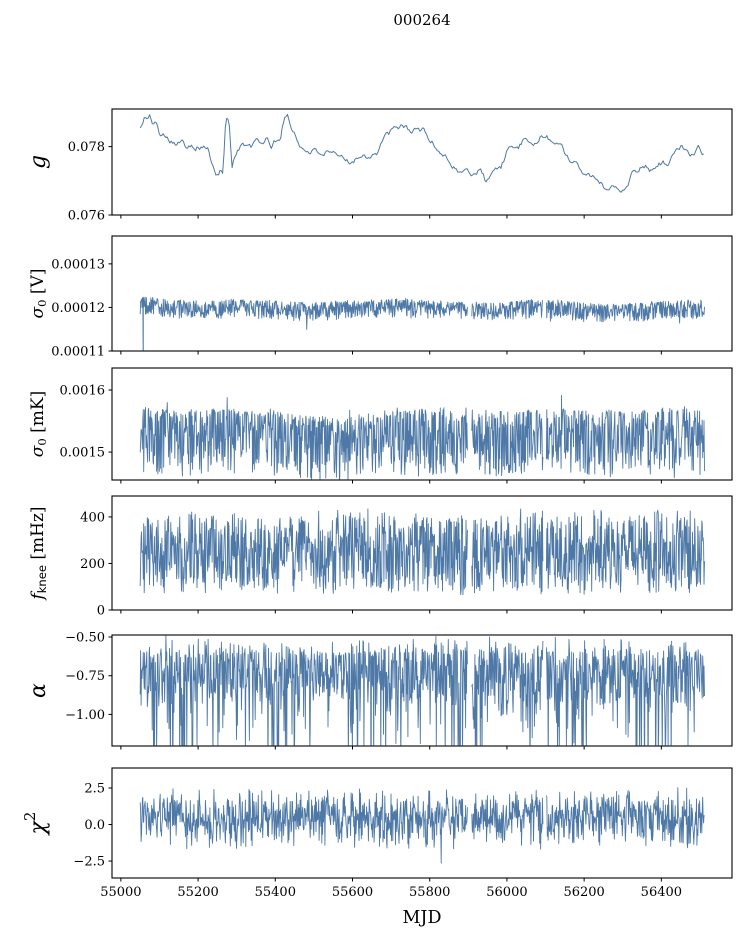  Describe the element at coordinates (38, 162) in the screenshot. I see `y-axis-label-g: g` at that location.